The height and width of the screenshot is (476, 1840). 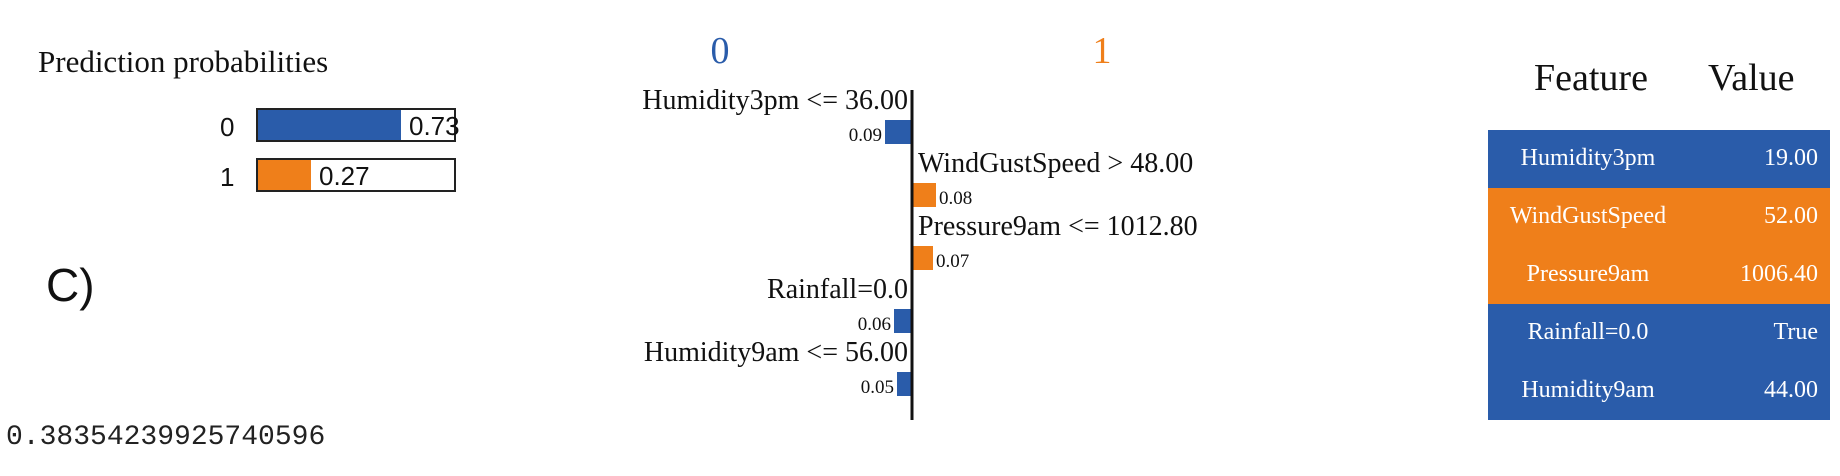 What do you see at coordinates (1591, 78) in the screenshot?
I see `feature-column-header: Feature` at bounding box center [1591, 78].